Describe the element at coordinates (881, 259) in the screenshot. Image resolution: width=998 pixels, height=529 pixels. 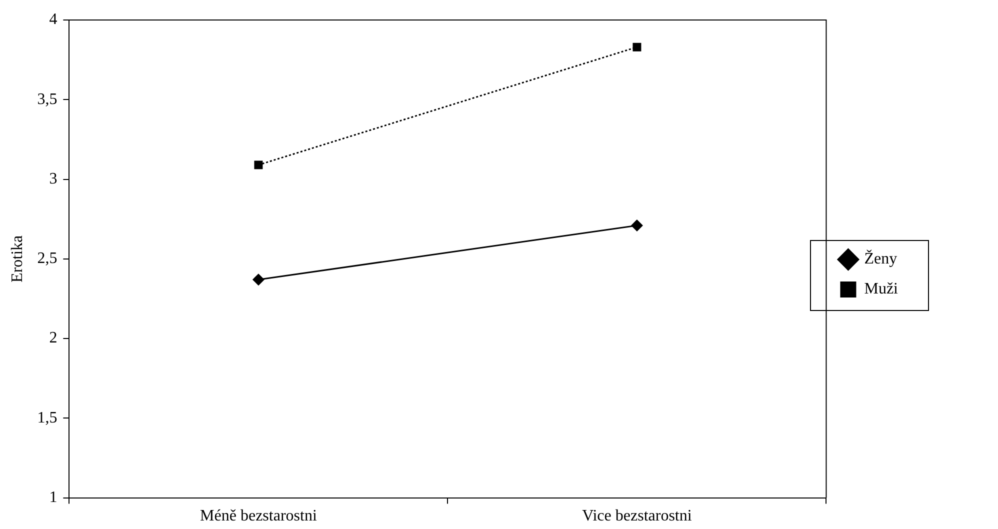
I see `legend-label: Ženy` at that location.